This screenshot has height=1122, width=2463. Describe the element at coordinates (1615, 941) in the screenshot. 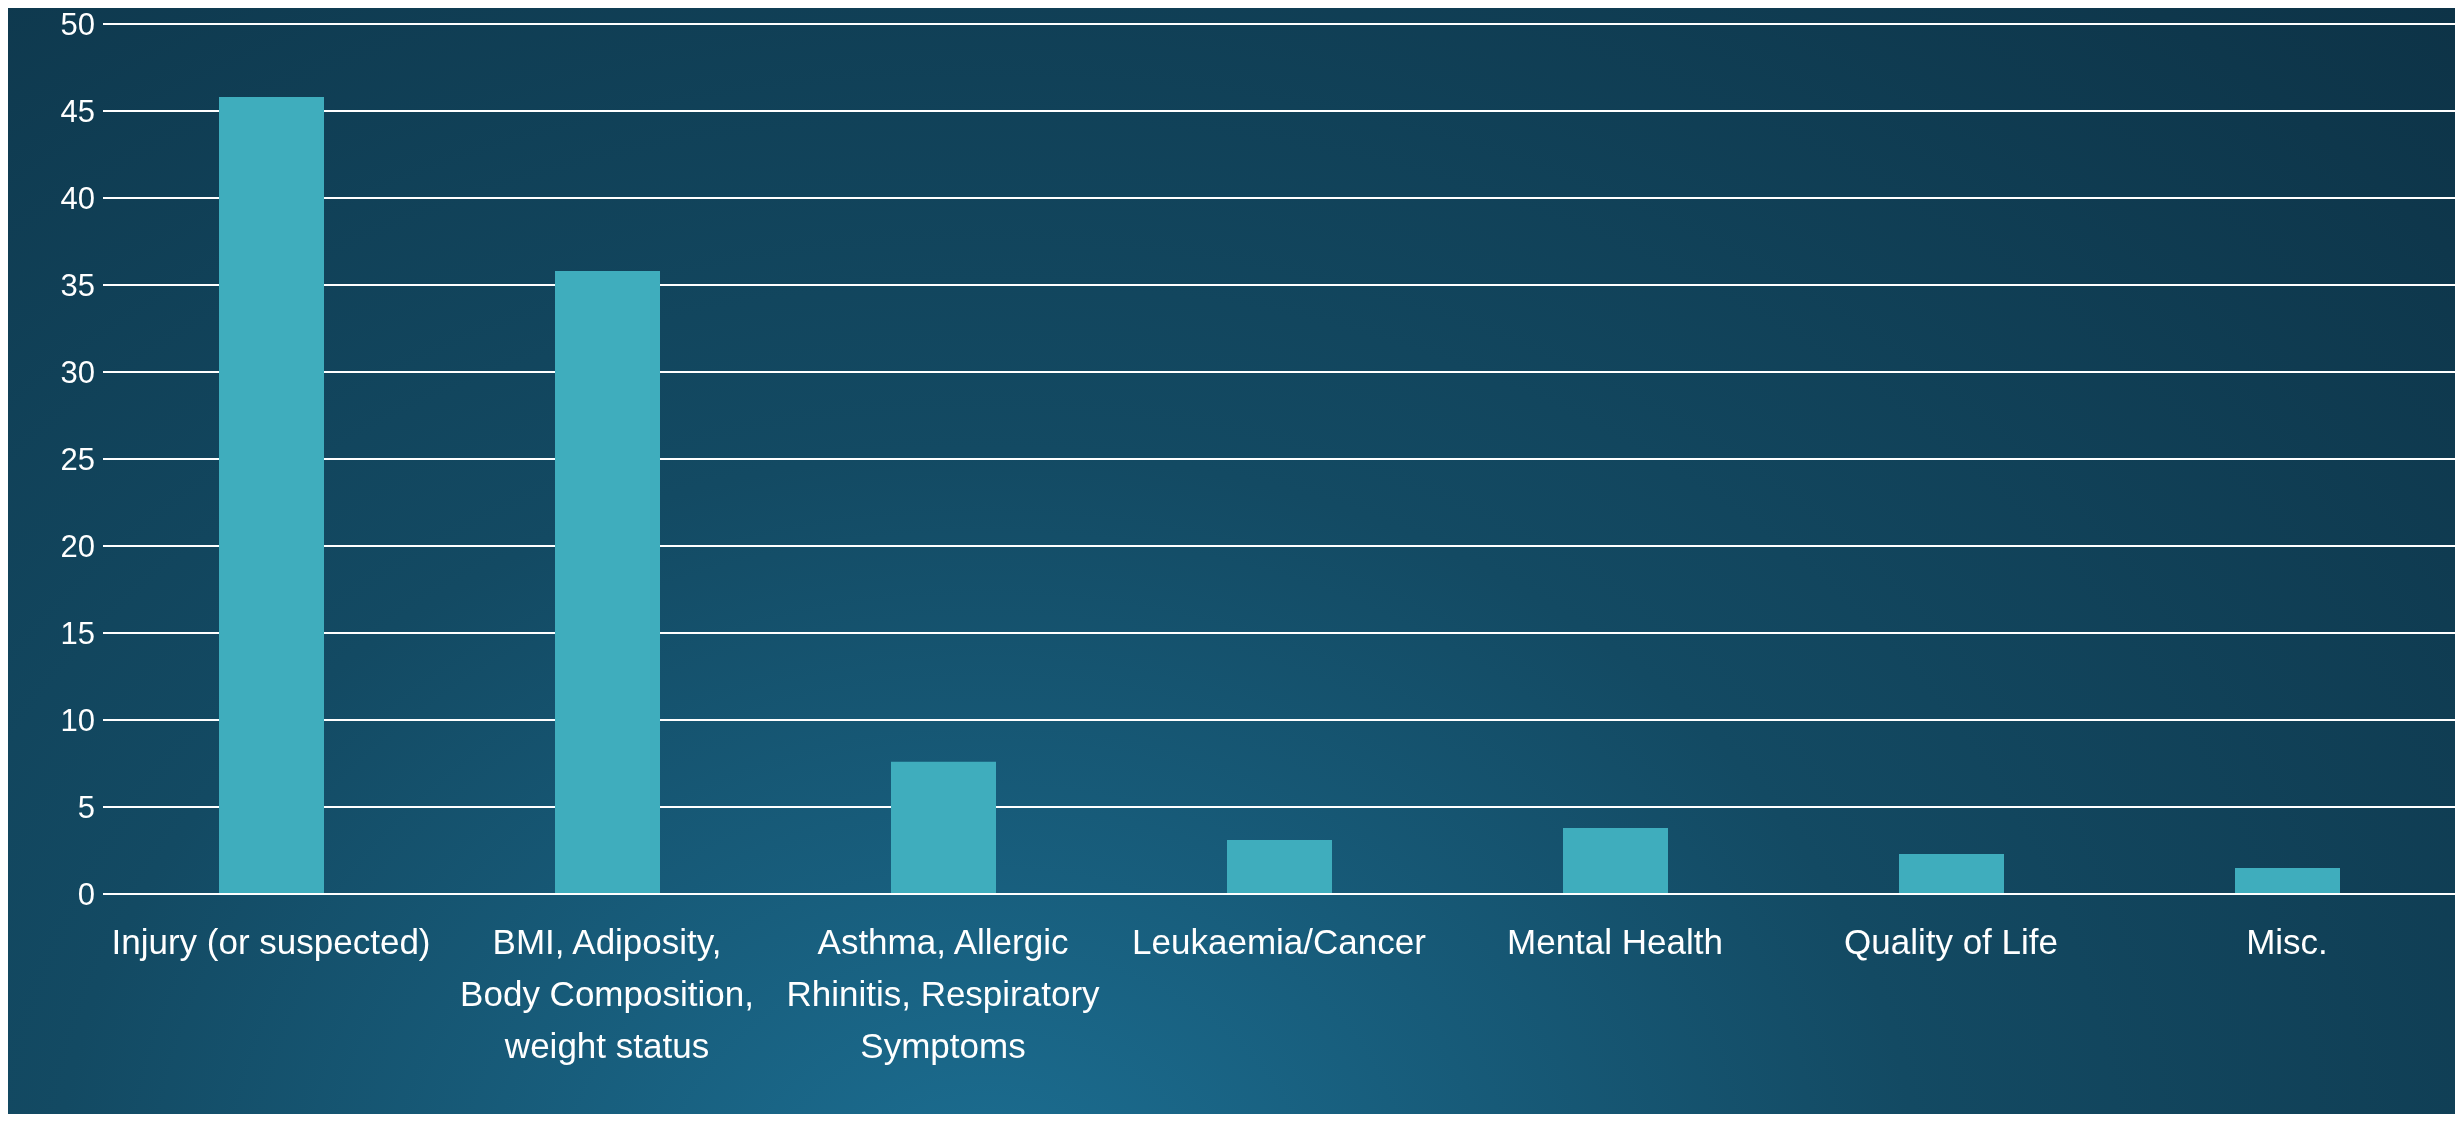

I see `x-tick-label: Mental Health` at that location.